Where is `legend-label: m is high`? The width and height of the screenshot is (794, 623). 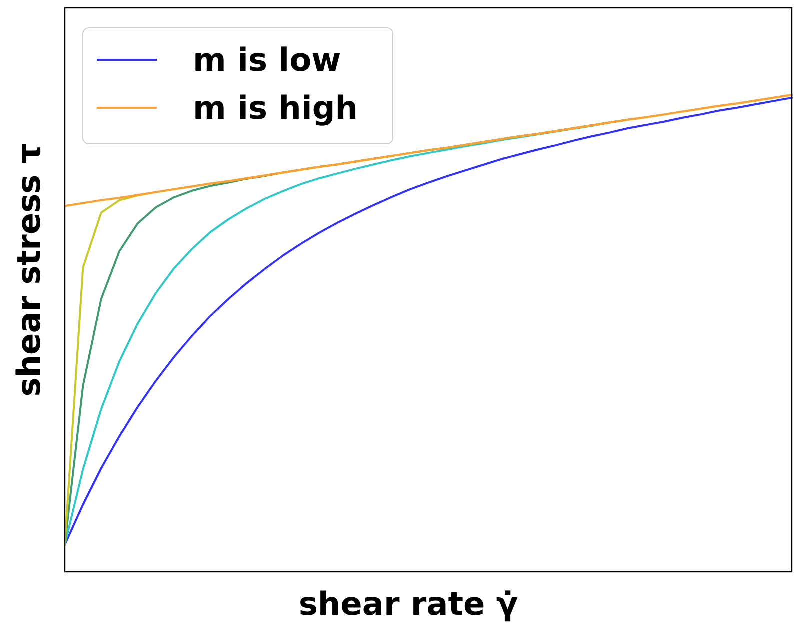 legend-label: m is high is located at coordinates (275, 108).